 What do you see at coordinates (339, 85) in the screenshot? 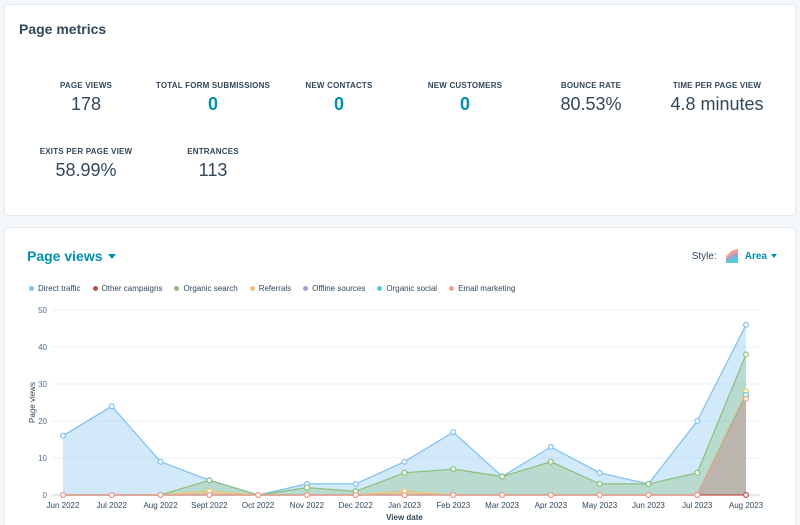
I see `metric-label: NEW CONTACTS` at bounding box center [339, 85].